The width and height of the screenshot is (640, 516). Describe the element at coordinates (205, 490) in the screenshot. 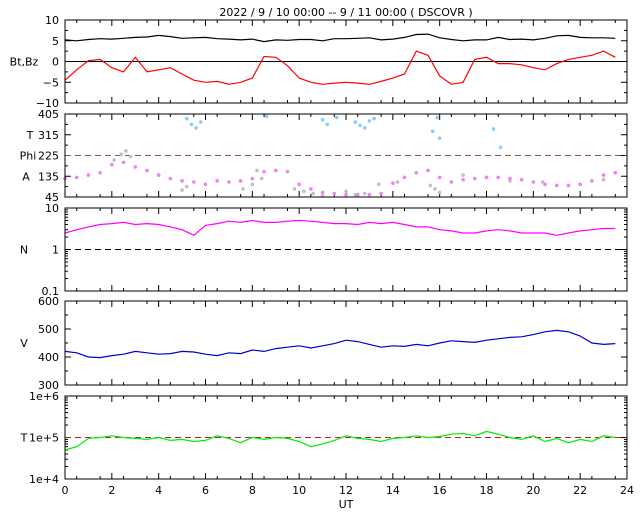

I see `x-tick-label: 6` at that location.